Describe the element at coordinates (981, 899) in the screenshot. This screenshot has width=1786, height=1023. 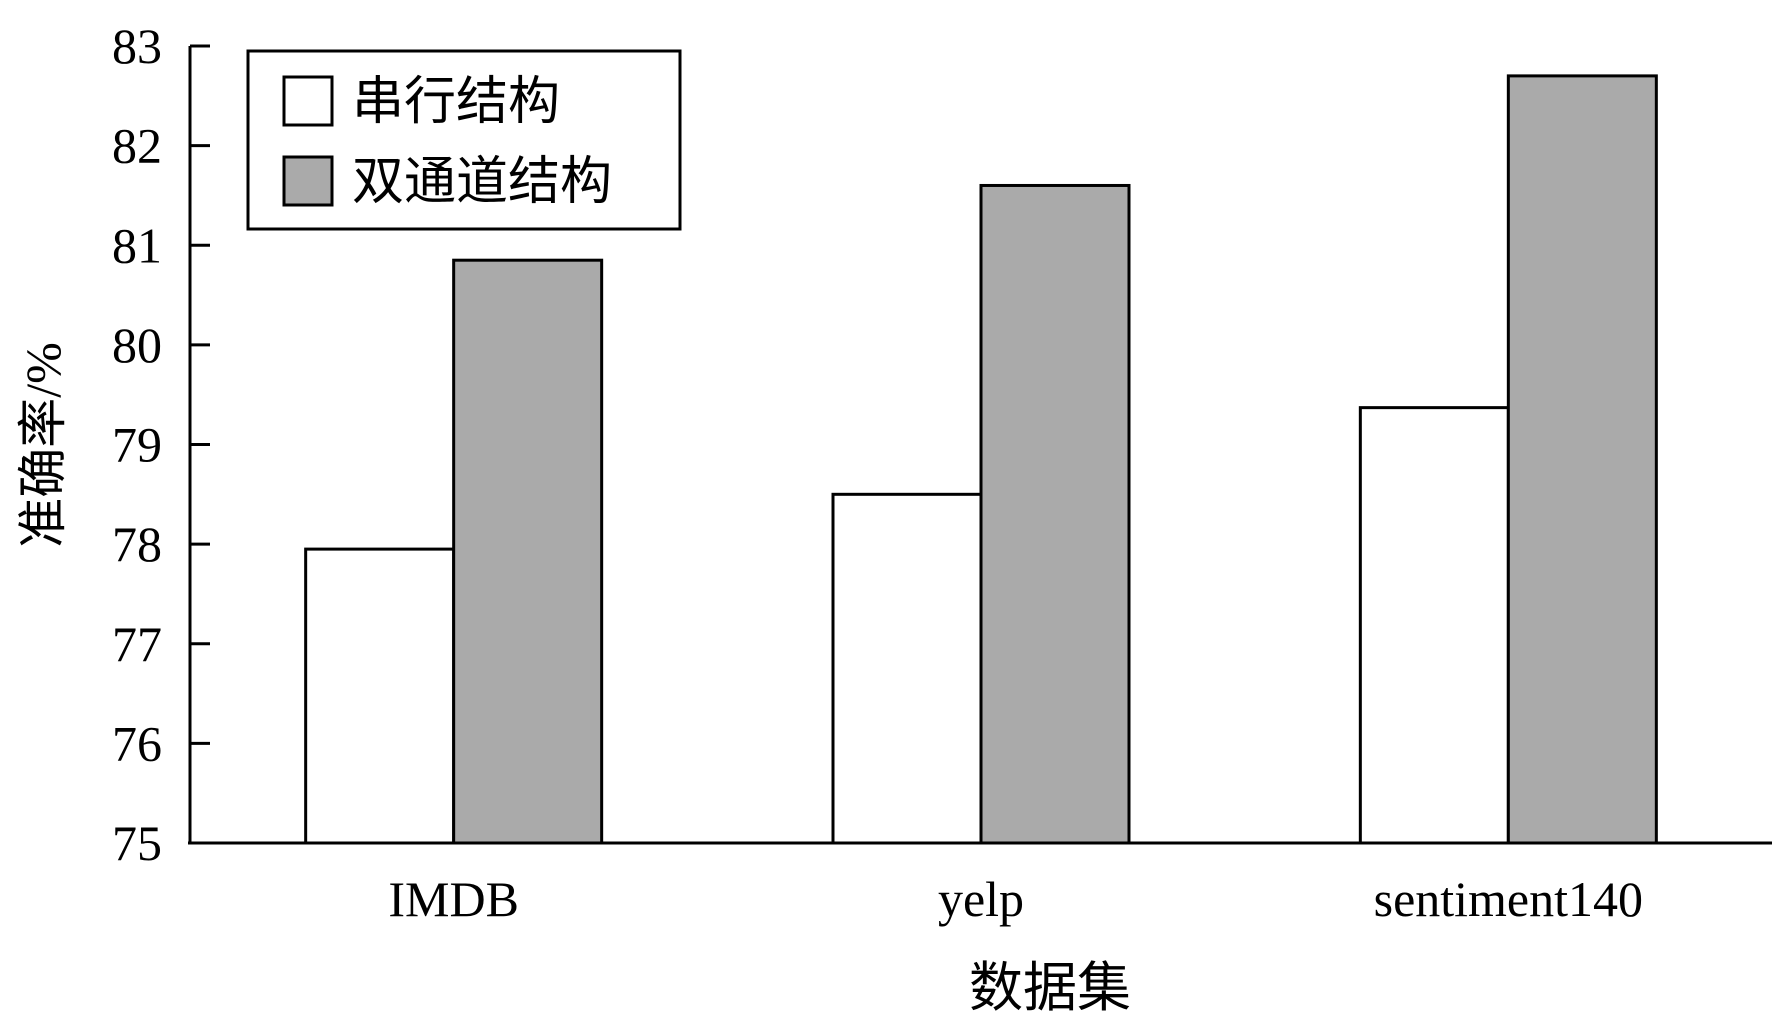
I see `x-tick-label: yelp` at that location.